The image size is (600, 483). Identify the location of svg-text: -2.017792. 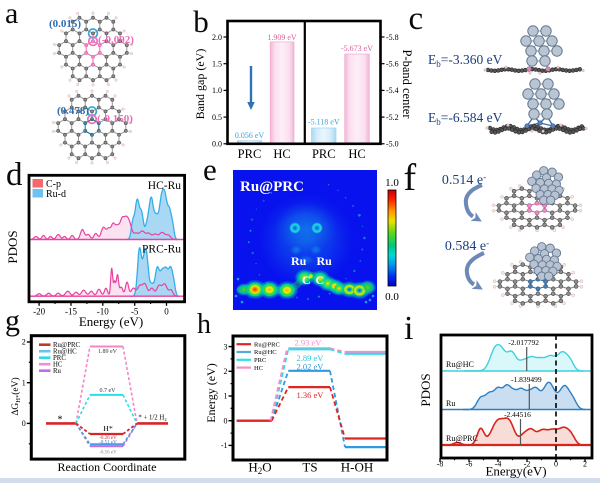
(523, 342).